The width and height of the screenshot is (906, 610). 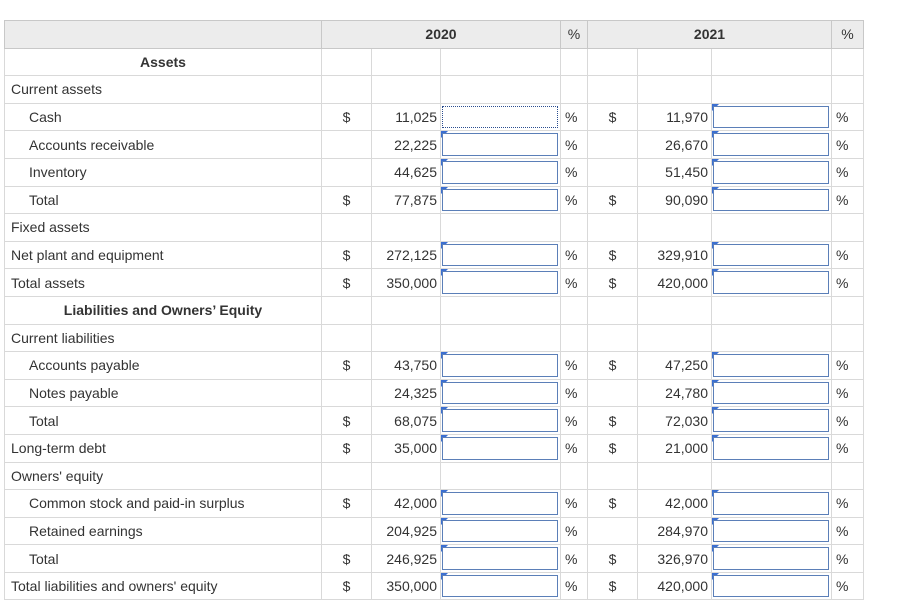 I want to click on row-label-net-plant: Net plant and equipment, so click(x=163, y=255).